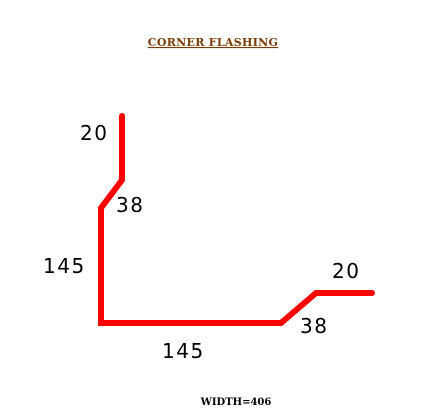 The height and width of the screenshot is (412, 426). Describe the element at coordinates (346, 271) in the screenshot. I see `dimension-label-right-lip: 20` at that location.